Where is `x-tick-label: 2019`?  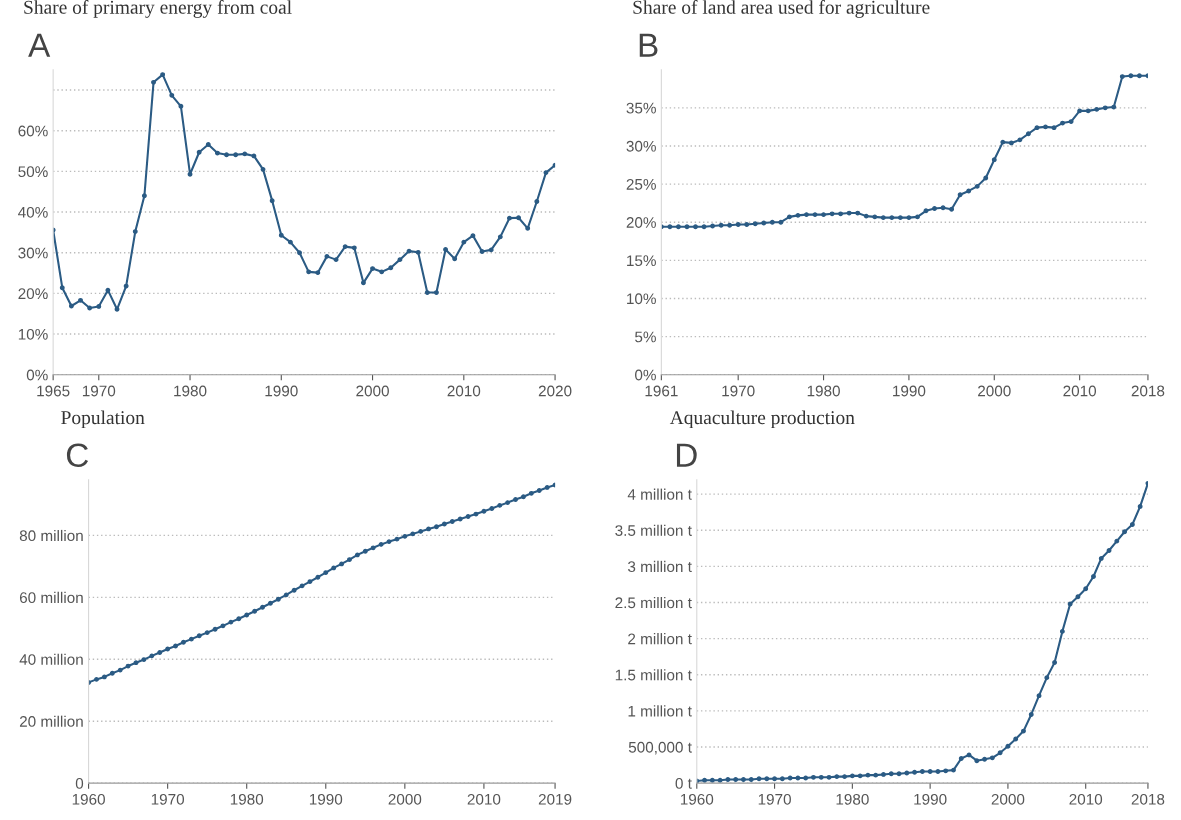 x-tick-label: 2019 is located at coordinates (555, 799).